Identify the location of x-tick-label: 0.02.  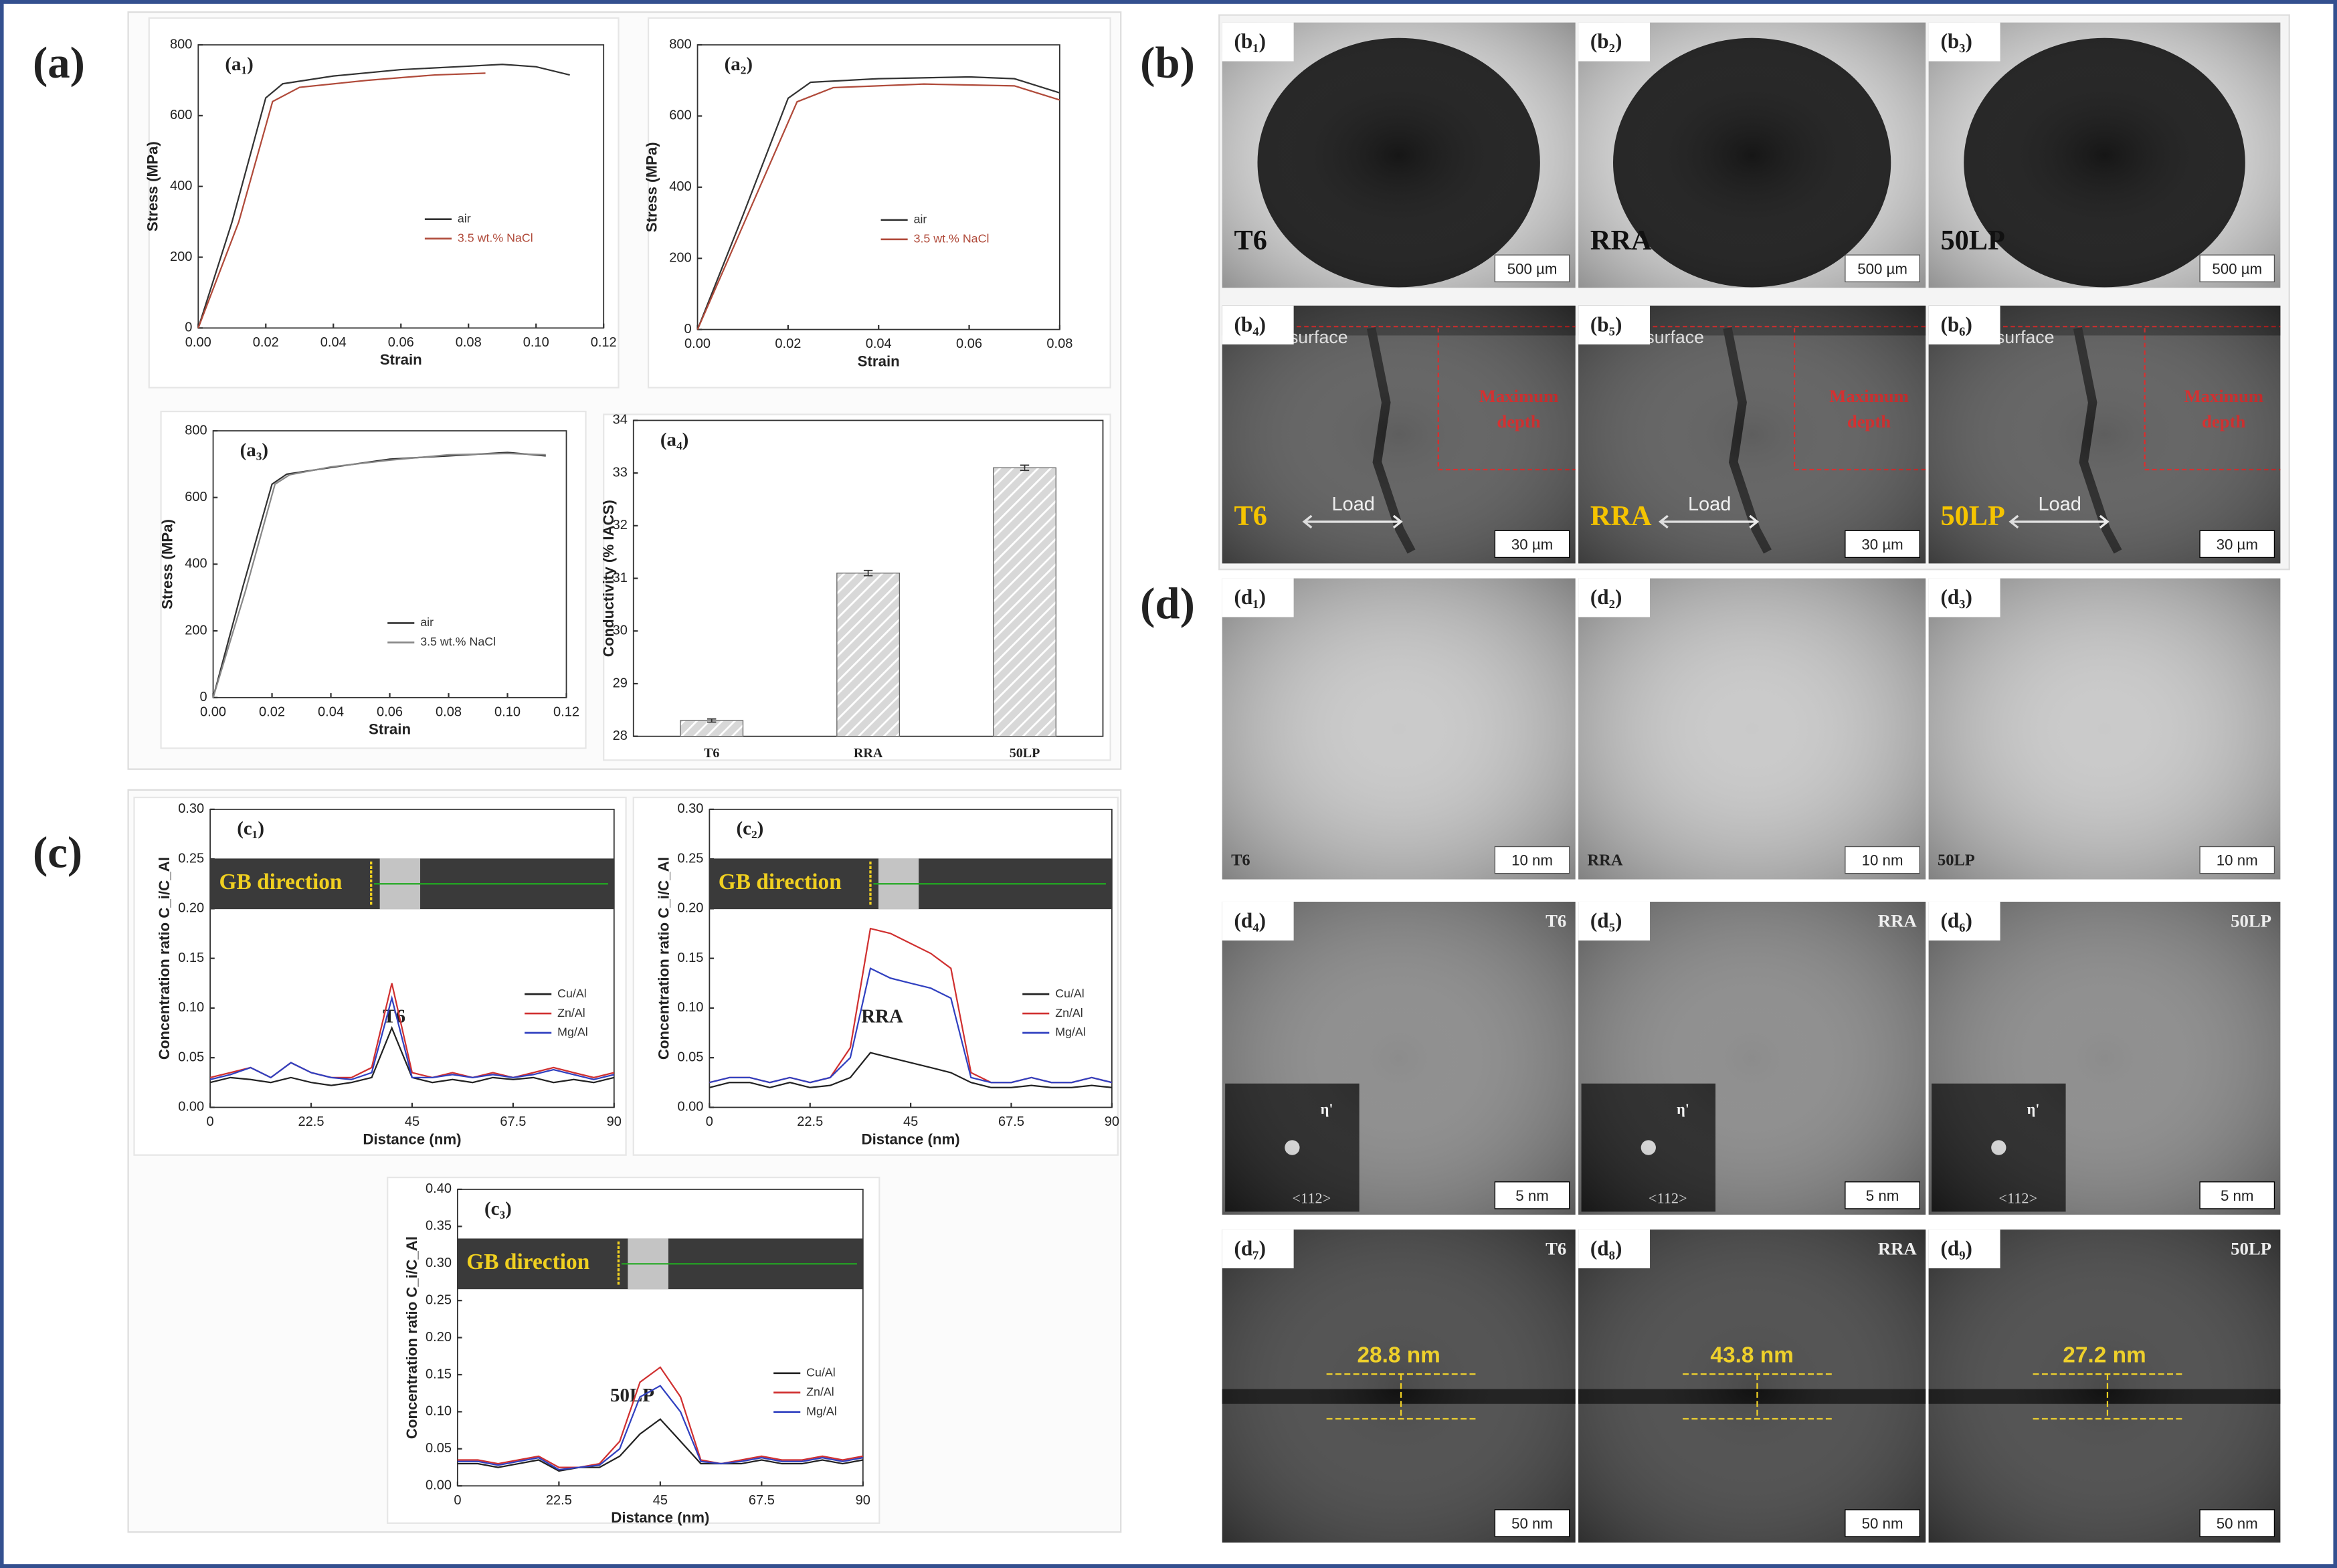
(272, 711).